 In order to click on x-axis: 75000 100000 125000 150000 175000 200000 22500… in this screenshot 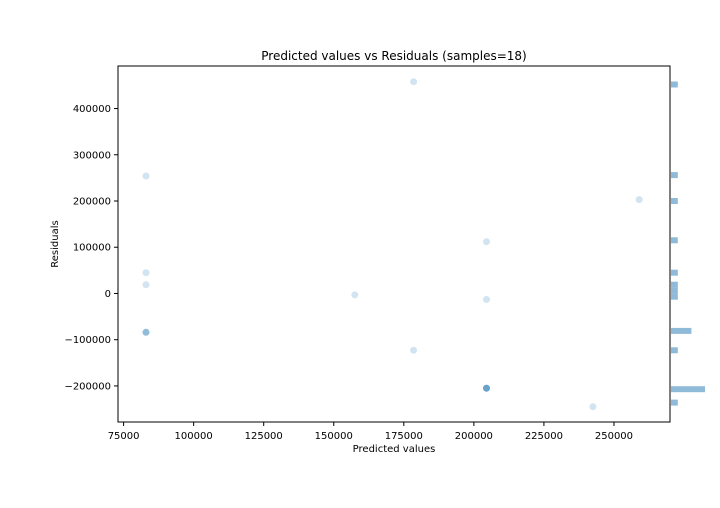, I will do `click(370, 432)`.